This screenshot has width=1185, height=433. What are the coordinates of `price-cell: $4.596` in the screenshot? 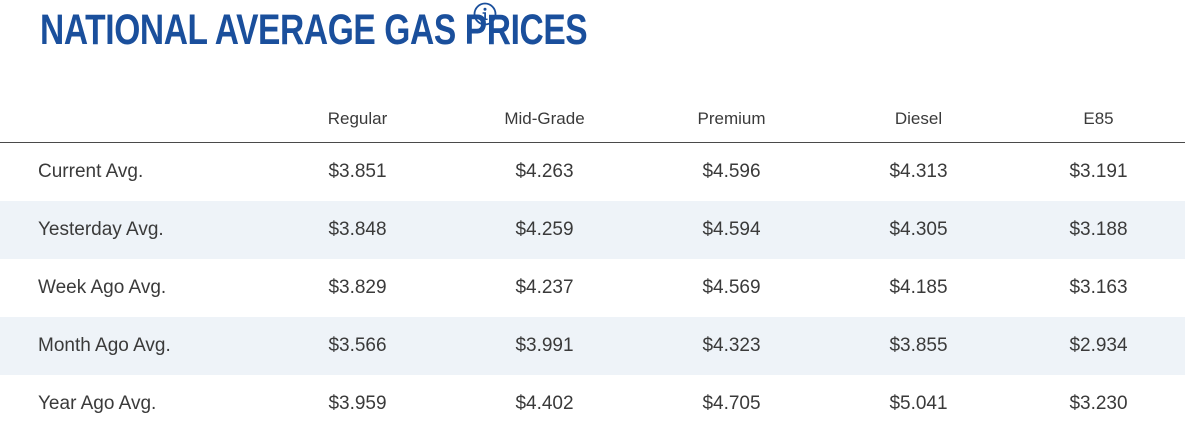 It's located at (731, 171).